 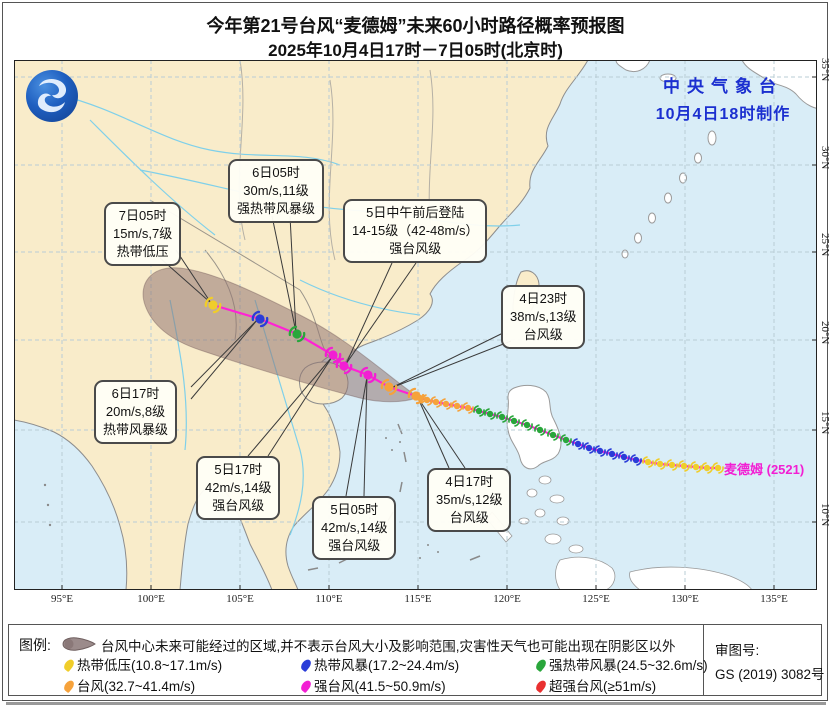 I want to click on cma-logo-swirl, so click(x=52, y=95).